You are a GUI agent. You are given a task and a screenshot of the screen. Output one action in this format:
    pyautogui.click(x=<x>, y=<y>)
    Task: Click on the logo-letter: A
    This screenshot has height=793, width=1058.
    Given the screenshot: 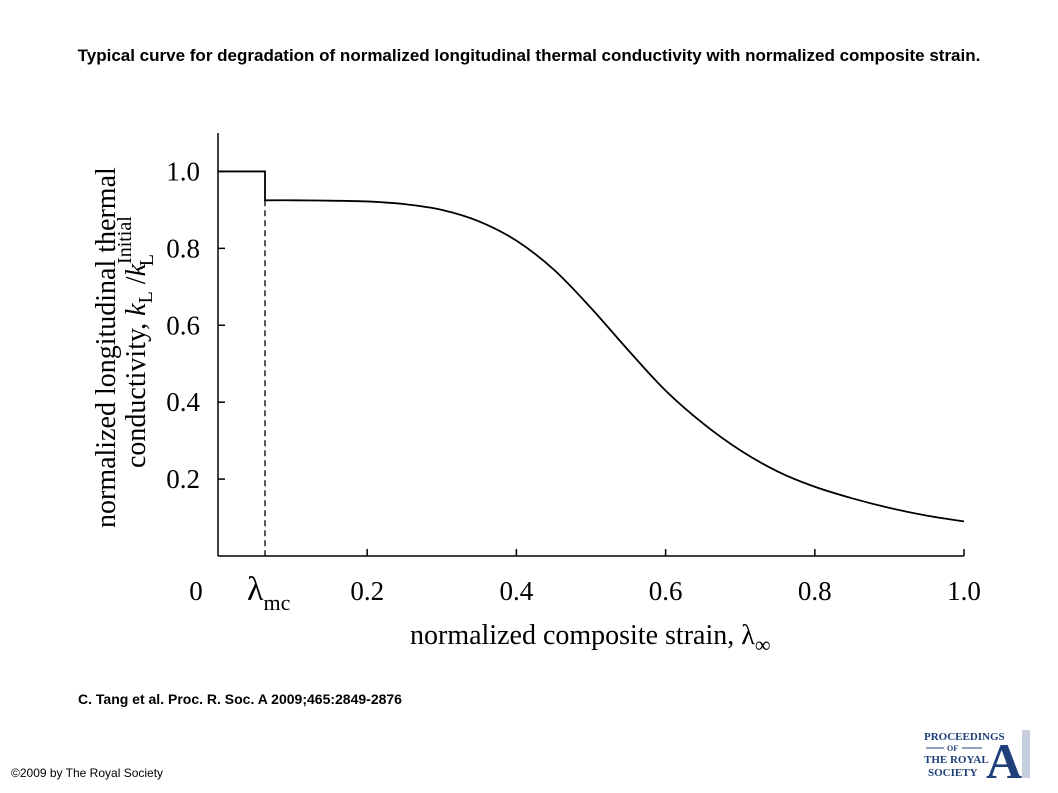 What is the action you would take?
    pyautogui.click(x=1004, y=756)
    